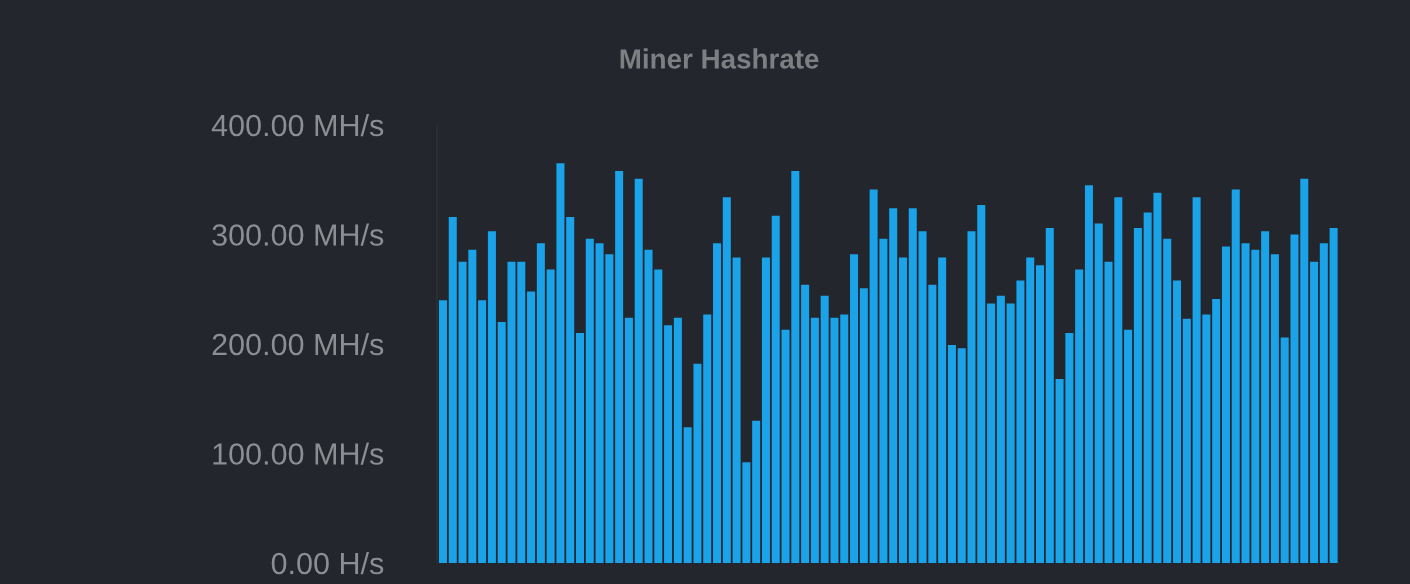  Describe the element at coordinates (298, 453) in the screenshot. I see `y-tick-label: 100.00 MH/s` at that location.